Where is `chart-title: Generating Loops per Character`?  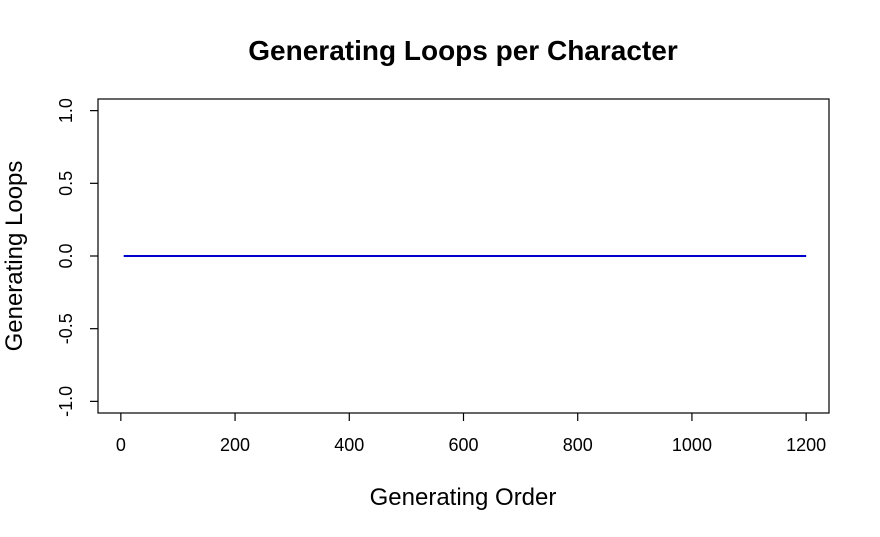 chart-title: Generating Loops per Character is located at coordinates (463, 50).